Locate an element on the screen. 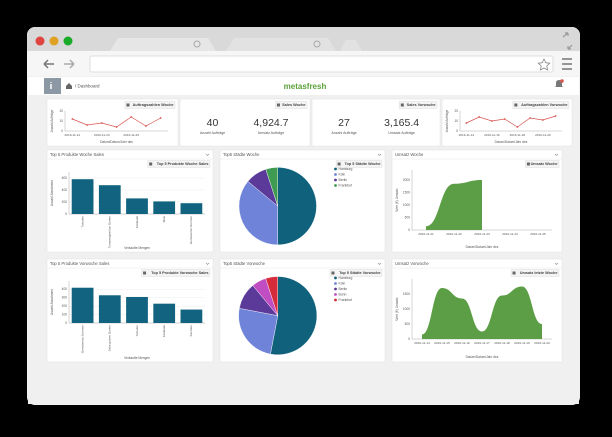 This screenshot has width=612, height=437. widget-button-label: Sales Woche is located at coordinates (293, 105).